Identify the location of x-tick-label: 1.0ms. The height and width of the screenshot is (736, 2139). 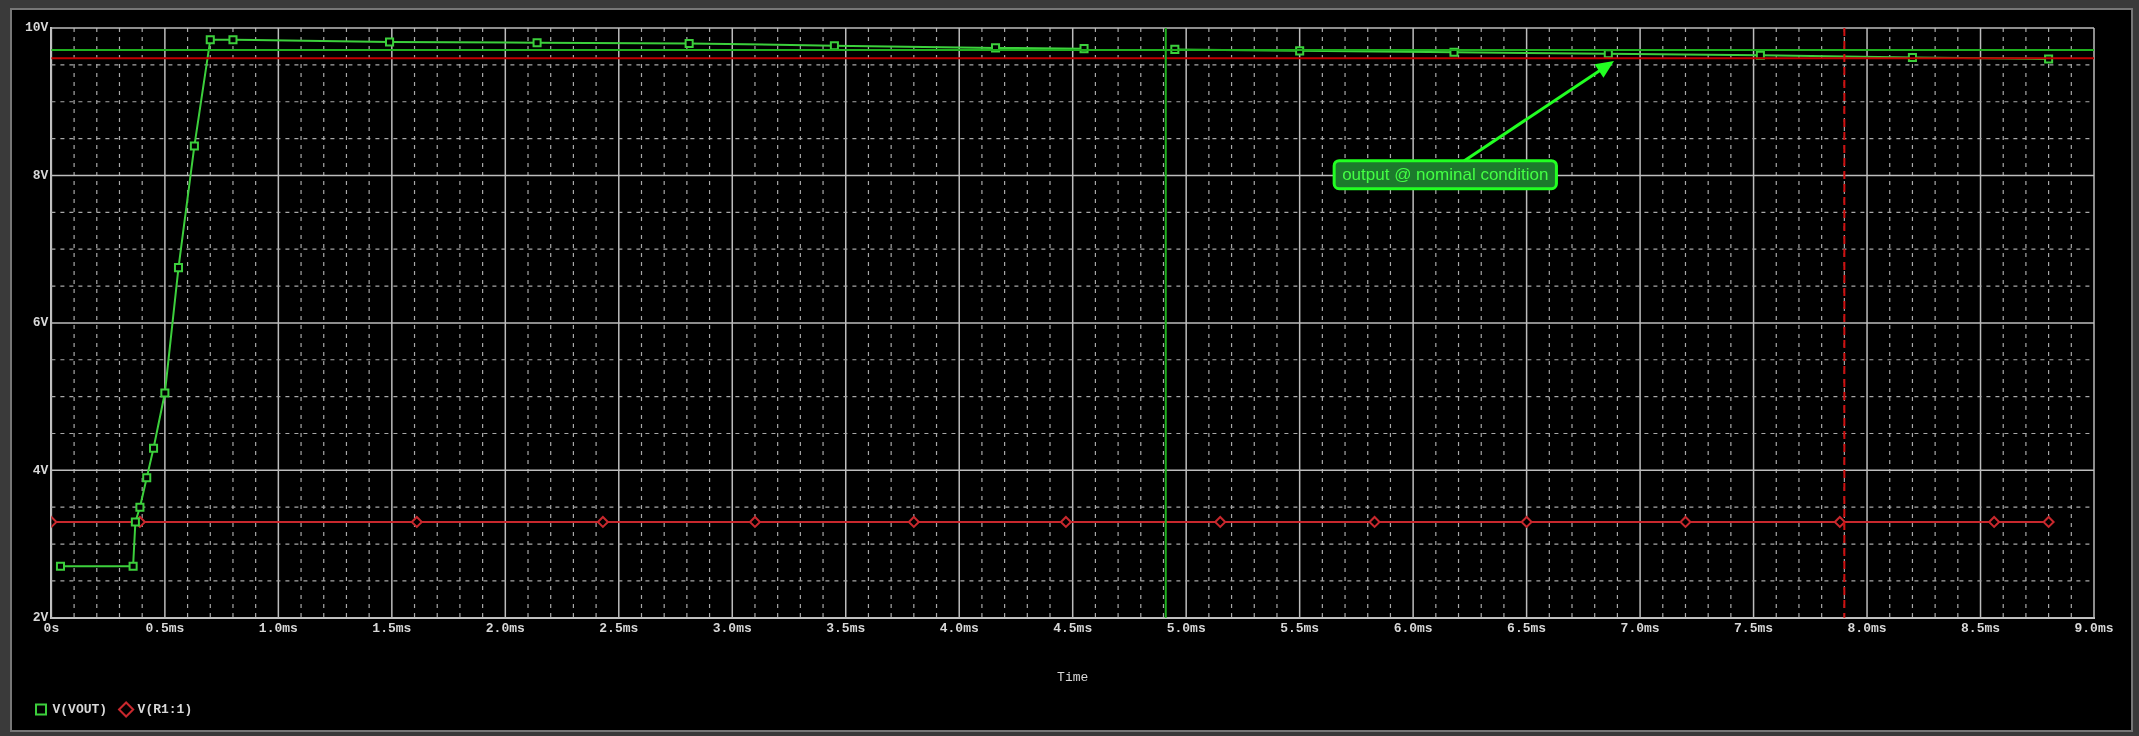
(278, 628).